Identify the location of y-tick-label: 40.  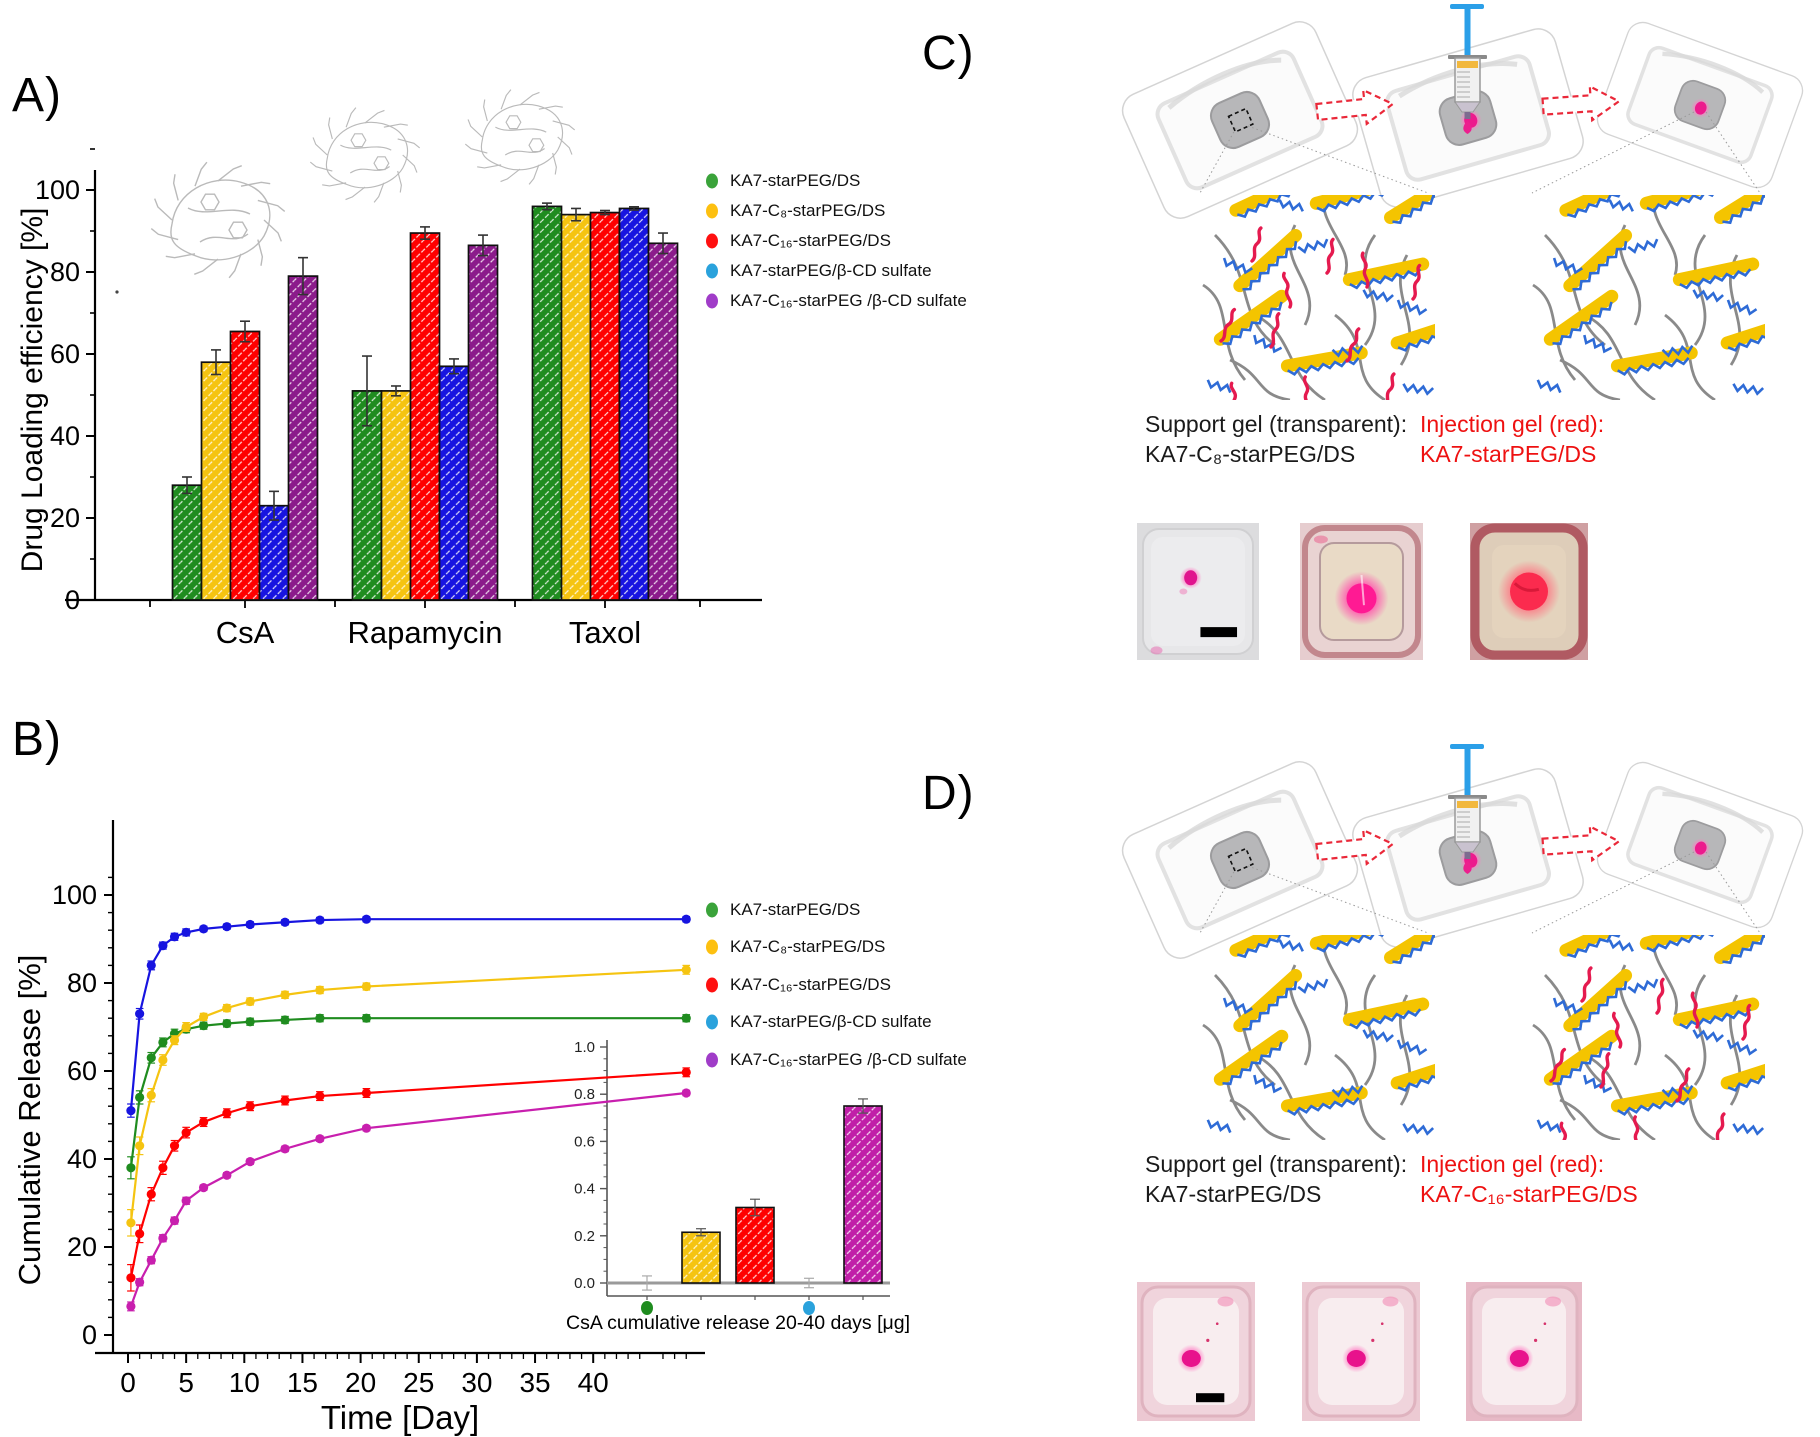
(65, 436).